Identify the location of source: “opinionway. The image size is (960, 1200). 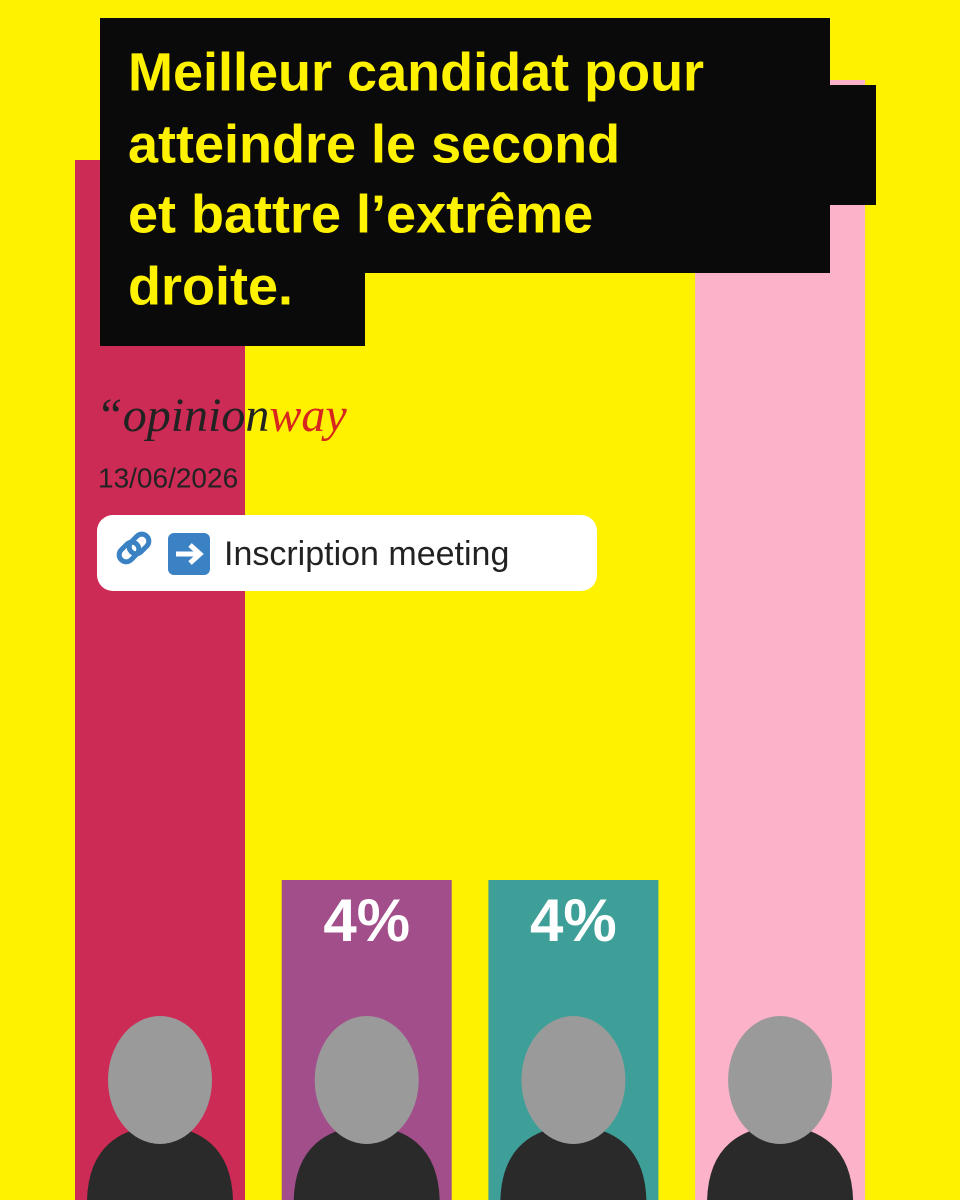
(221, 415).